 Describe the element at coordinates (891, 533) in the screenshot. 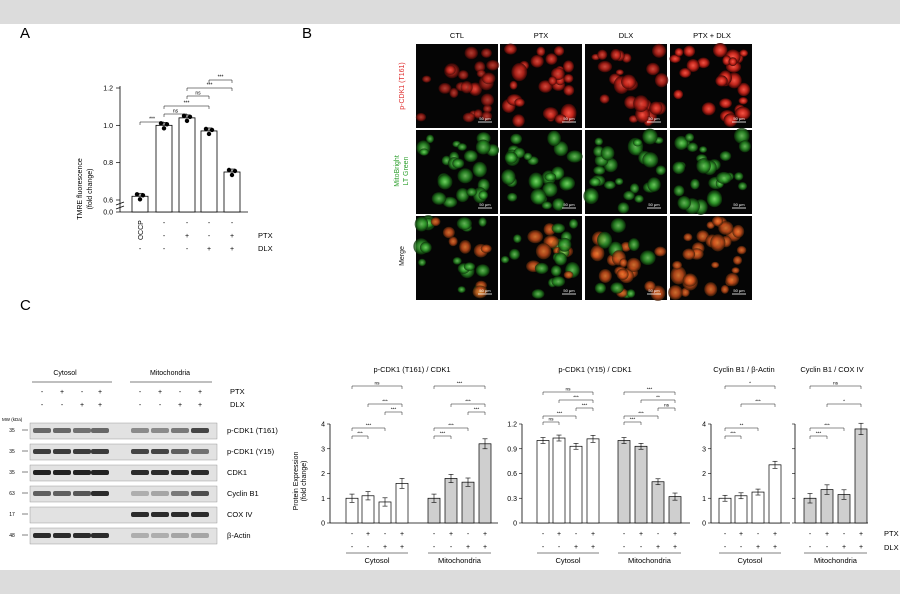

I see `quant-row-label-ptx: PTX` at that location.